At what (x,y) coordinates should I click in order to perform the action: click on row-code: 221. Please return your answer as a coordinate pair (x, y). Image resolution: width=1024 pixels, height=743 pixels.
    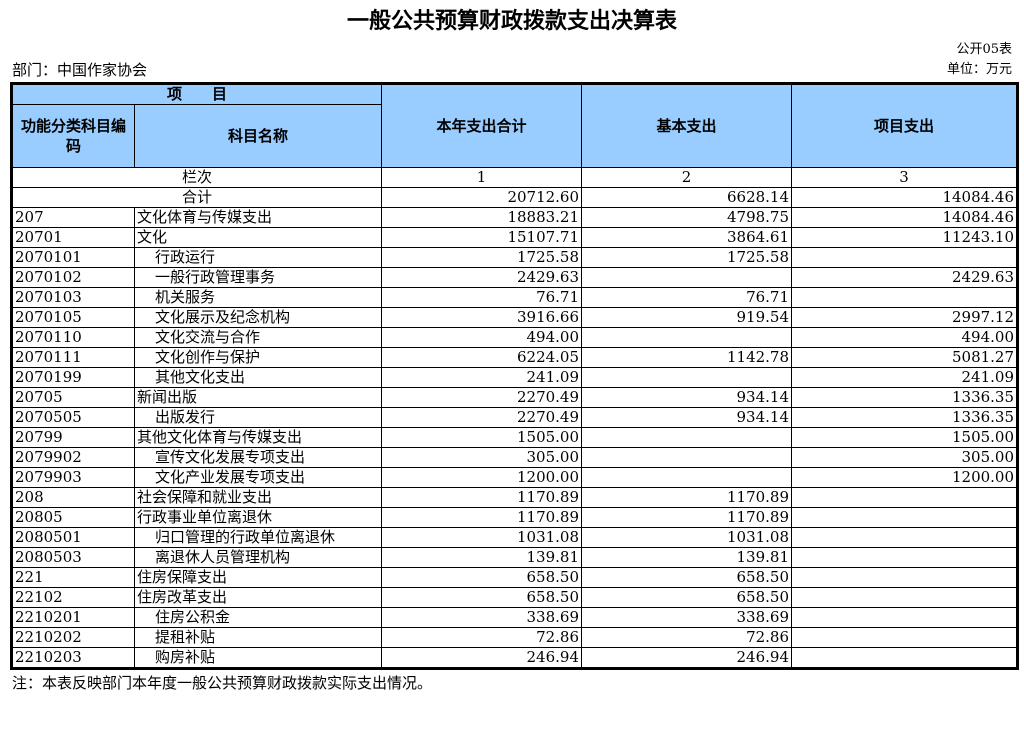
    Looking at the image, I should click on (73, 577).